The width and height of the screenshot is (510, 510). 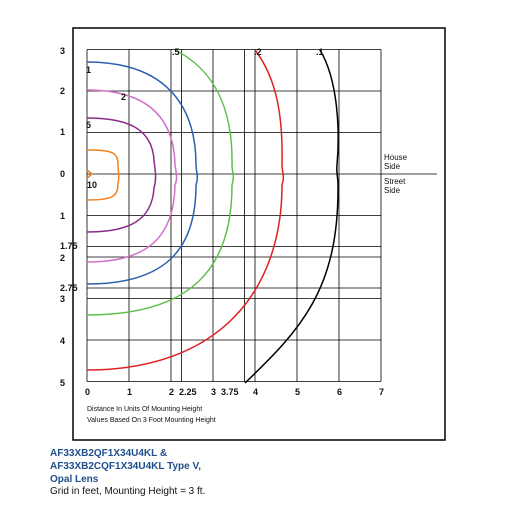 What do you see at coordinates (144, 409) in the screenshot?
I see `note: Distance In Units Of Mounting Height` at bounding box center [144, 409].